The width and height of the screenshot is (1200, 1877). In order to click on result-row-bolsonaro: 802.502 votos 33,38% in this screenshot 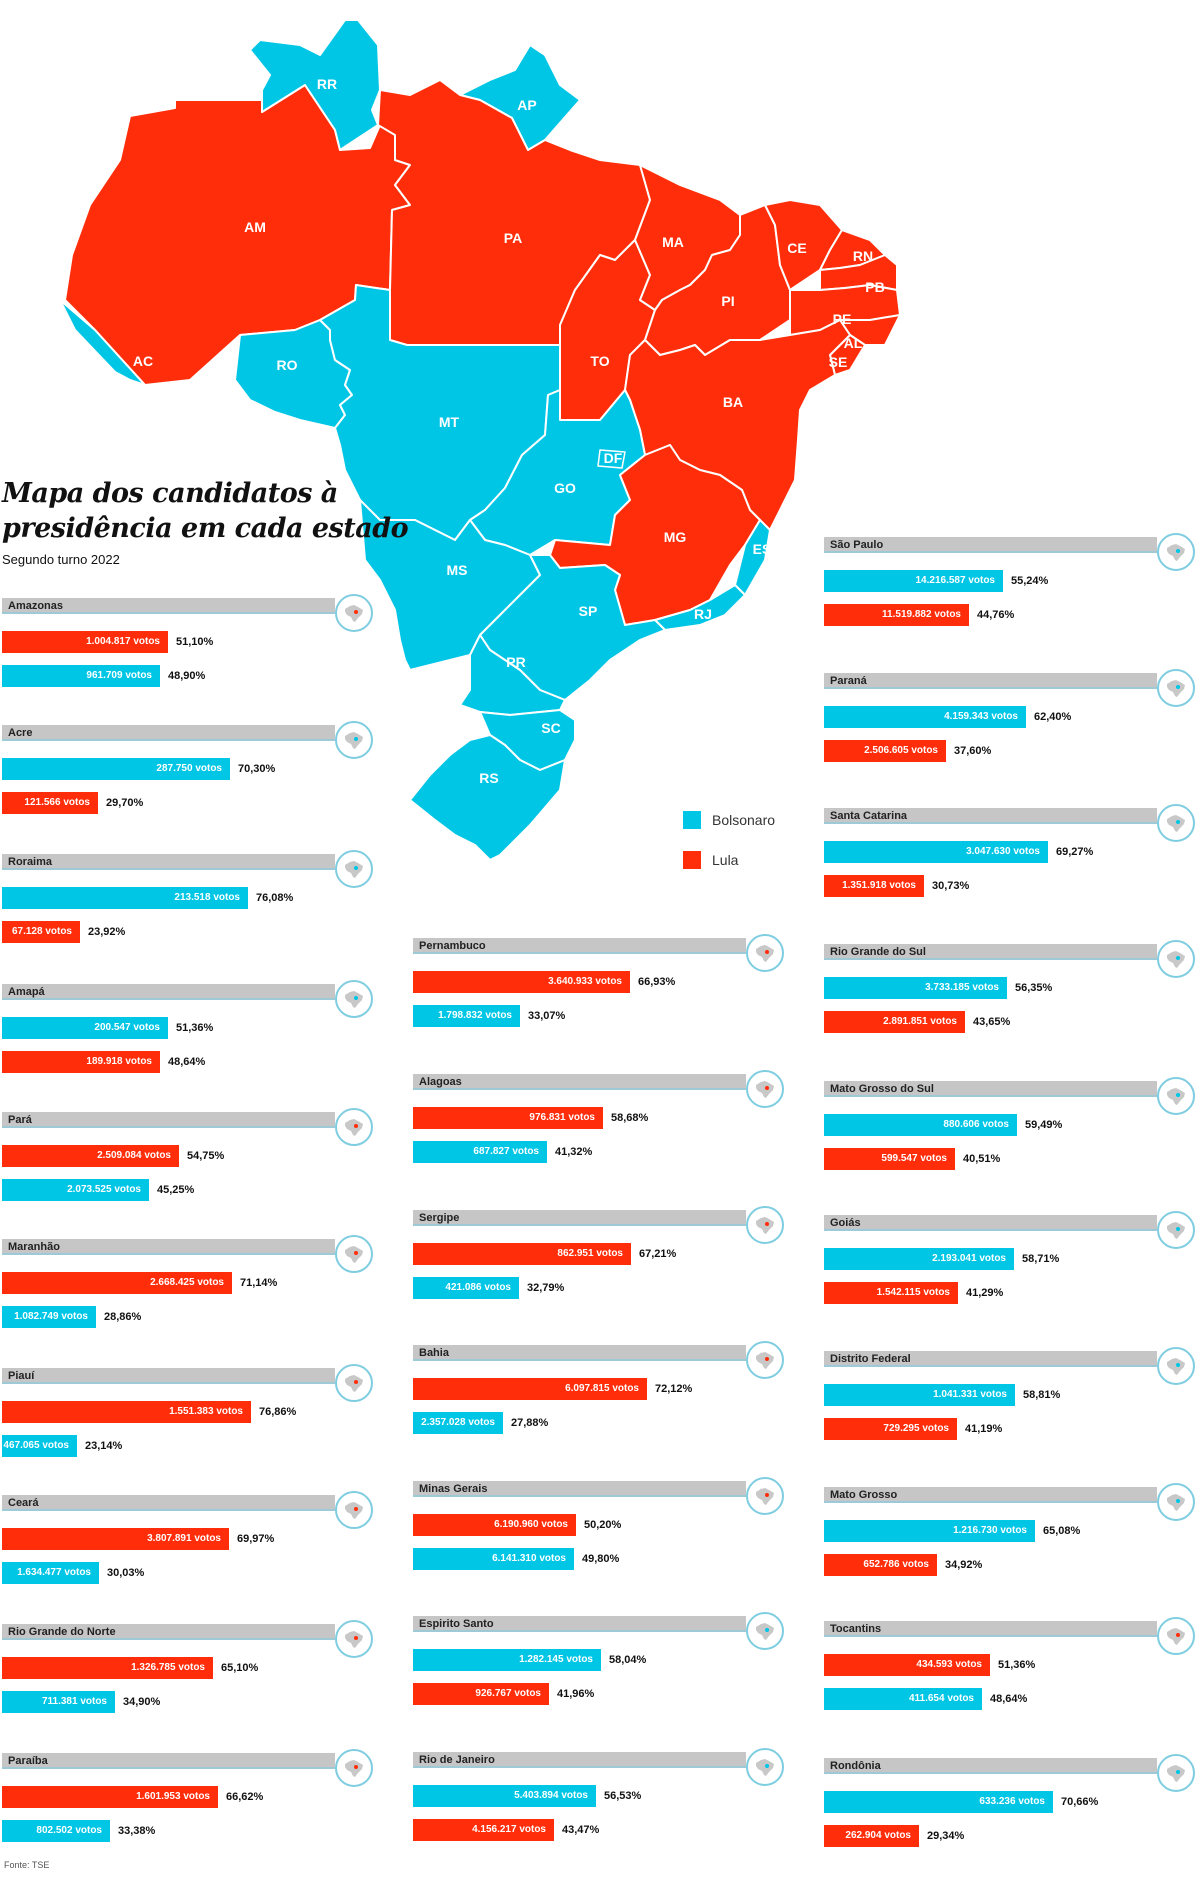, I will do `click(78, 1831)`.